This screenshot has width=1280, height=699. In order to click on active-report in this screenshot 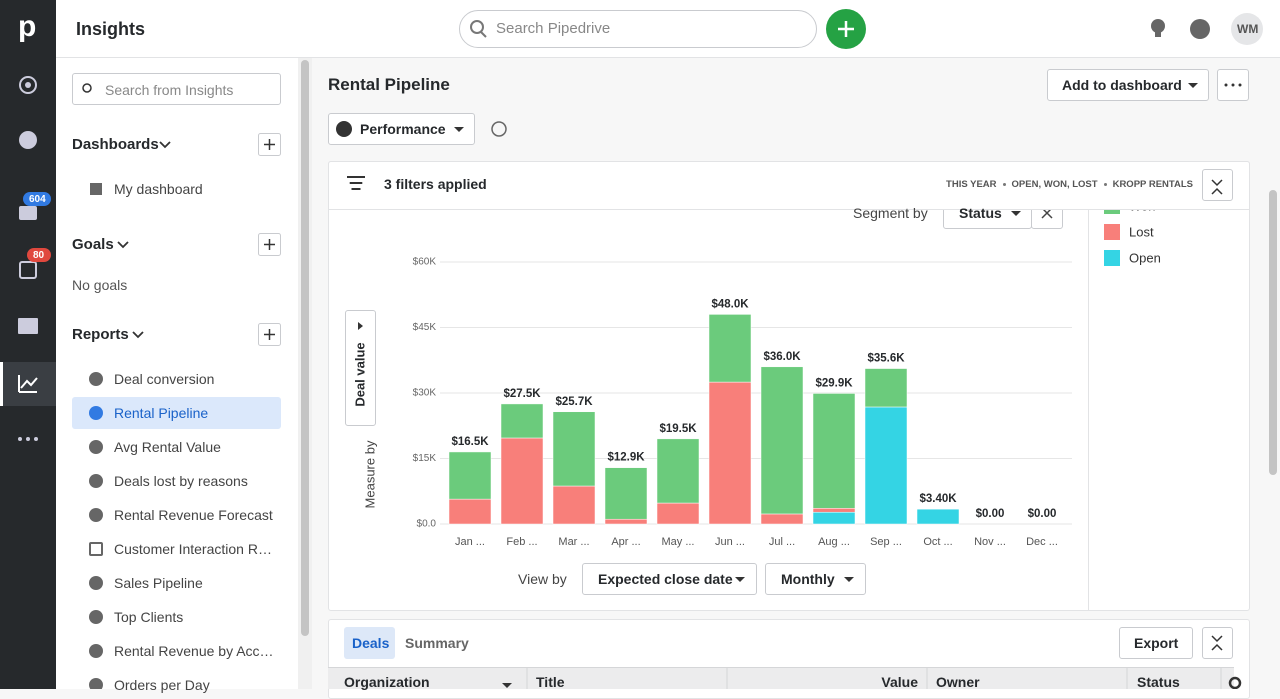, I will do `click(176, 413)`.